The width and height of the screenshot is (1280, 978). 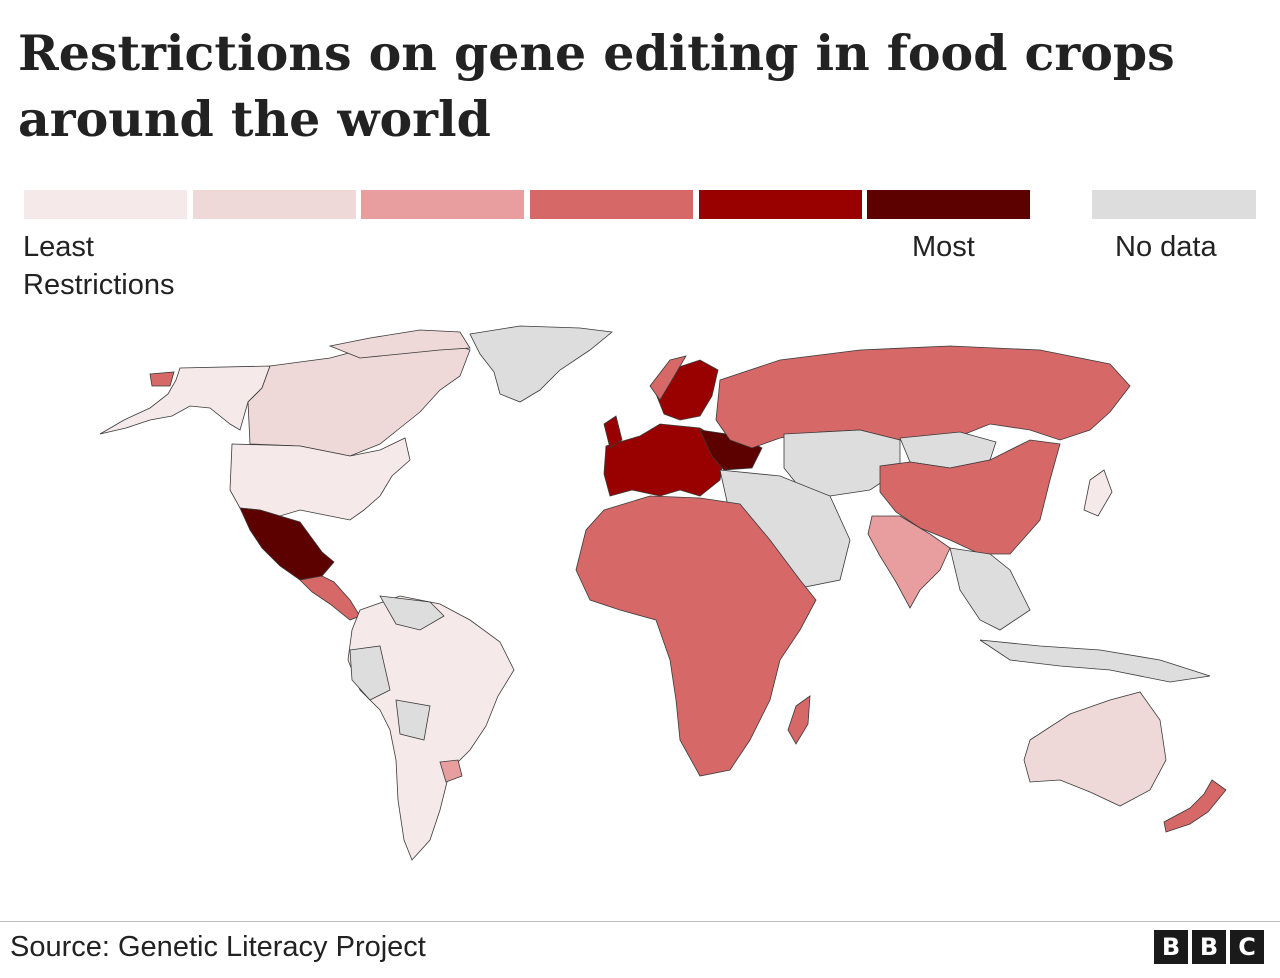 What do you see at coordinates (668, 378) in the screenshot?
I see `region-norway` at bounding box center [668, 378].